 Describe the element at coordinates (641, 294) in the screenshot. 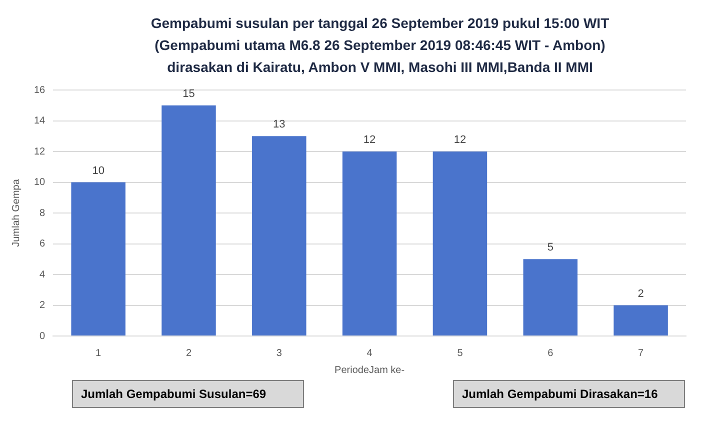

I see `data-label: 2` at that location.